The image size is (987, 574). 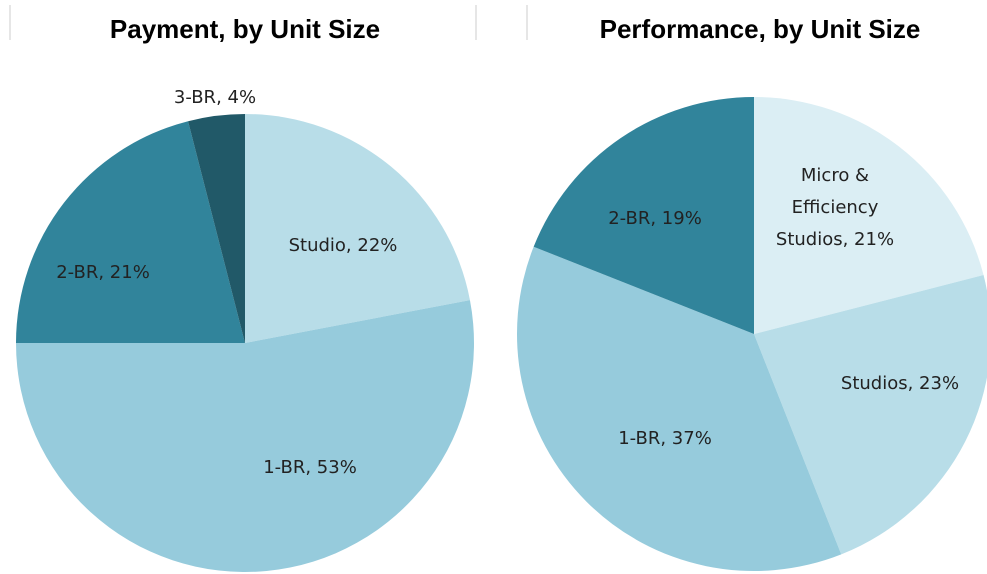 What do you see at coordinates (835, 239) in the screenshot?
I see `data-label-line: Studios, 21%` at bounding box center [835, 239].